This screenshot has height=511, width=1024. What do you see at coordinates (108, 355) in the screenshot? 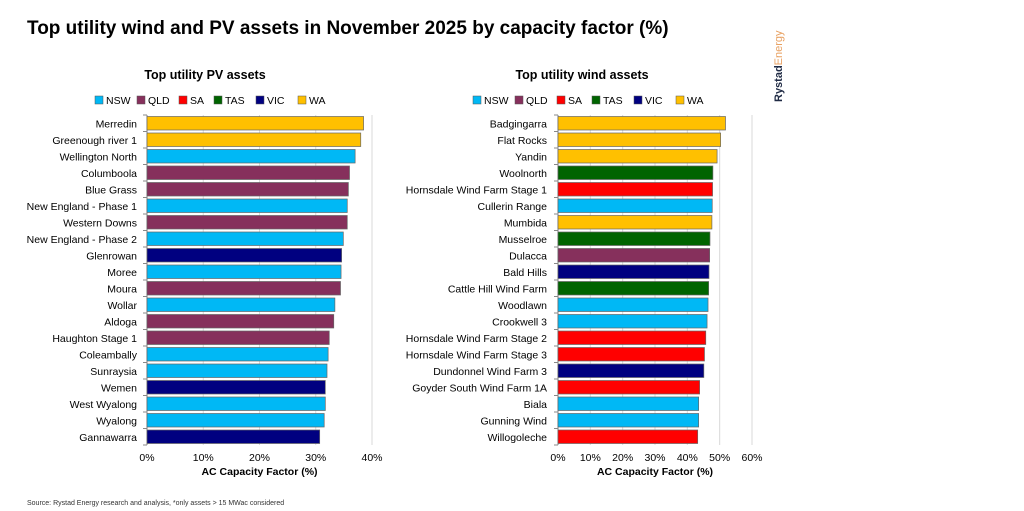
I see `category-label: Coleambally` at bounding box center [108, 355].